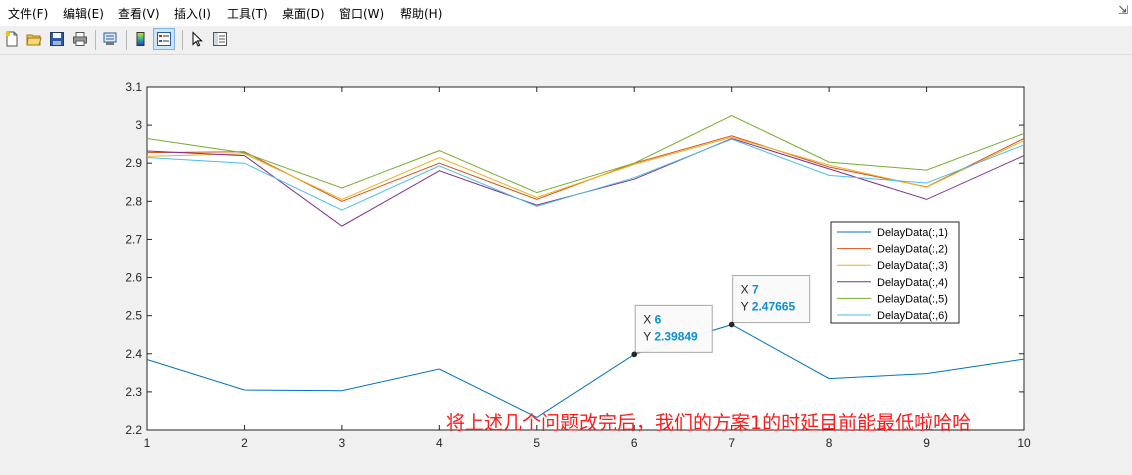 This screenshot has width=1132, height=475. Describe the element at coordinates (141, 39) in the screenshot. I see `colorbar-icon` at that location.